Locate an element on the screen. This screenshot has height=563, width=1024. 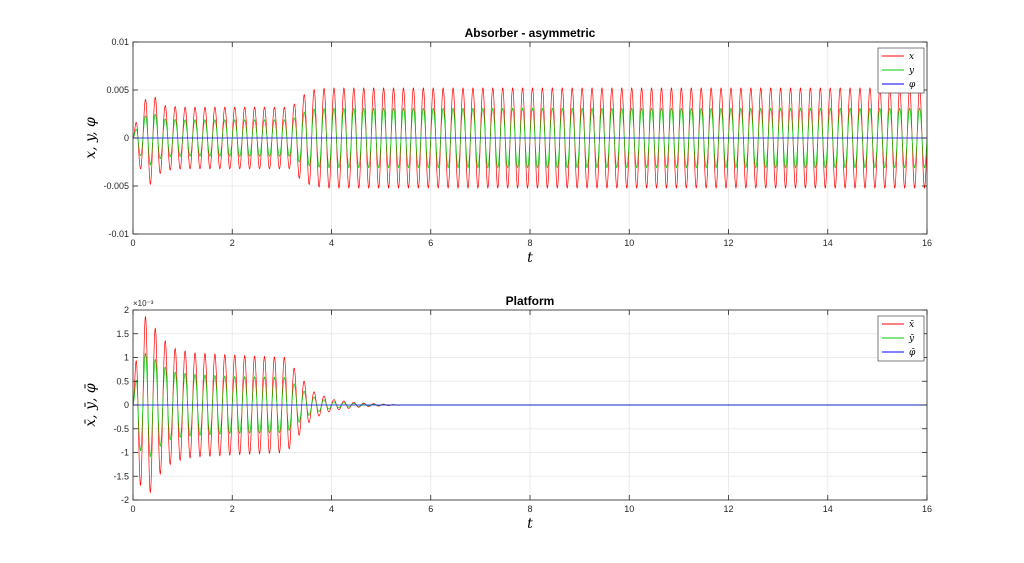
y-axis-label: x, y, φ is located at coordinates (91, 138).